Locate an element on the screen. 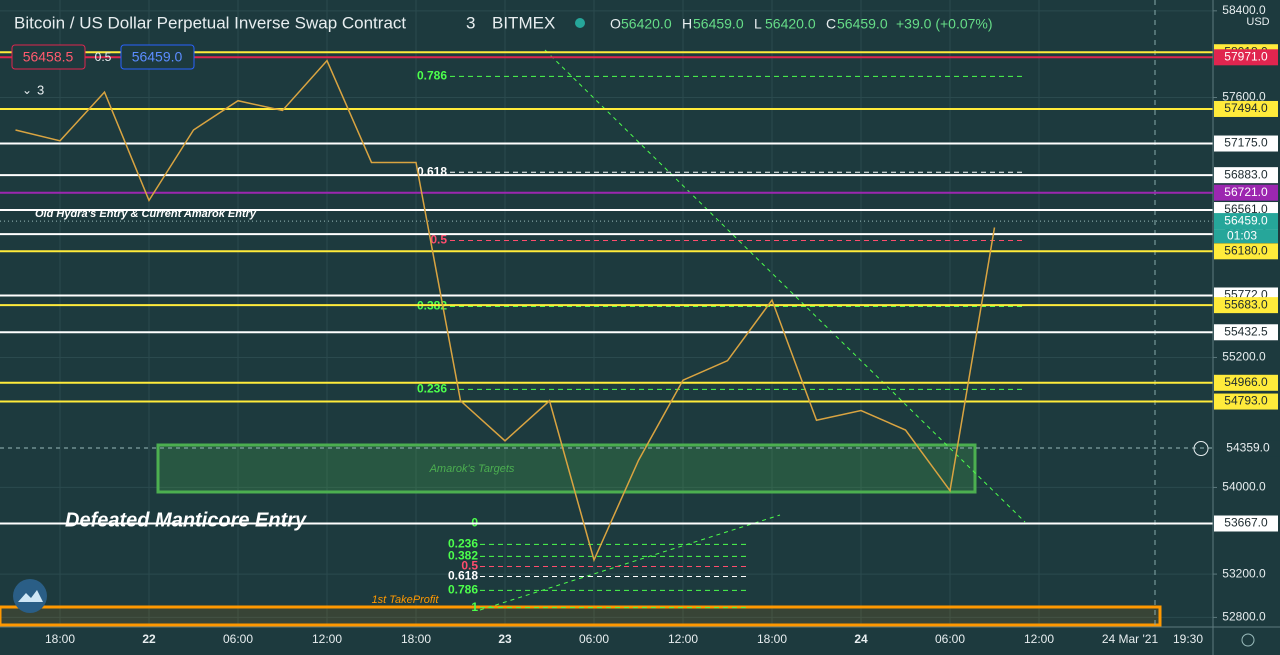 This screenshot has height=655, width=1280. crosshair-box is located at coordinates (1247, 448).